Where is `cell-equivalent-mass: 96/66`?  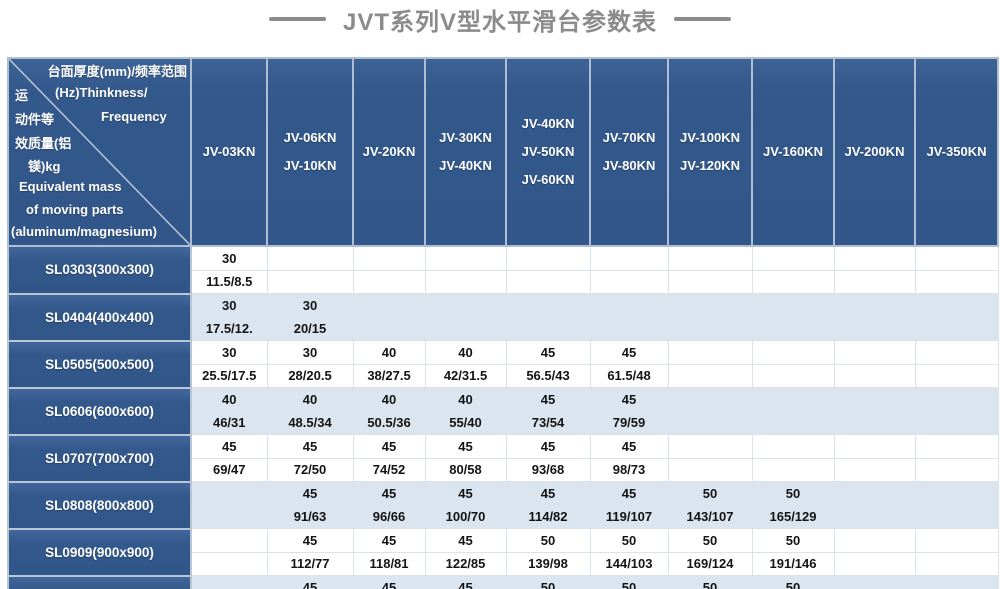
cell-equivalent-mass: 96/66 is located at coordinates (389, 516).